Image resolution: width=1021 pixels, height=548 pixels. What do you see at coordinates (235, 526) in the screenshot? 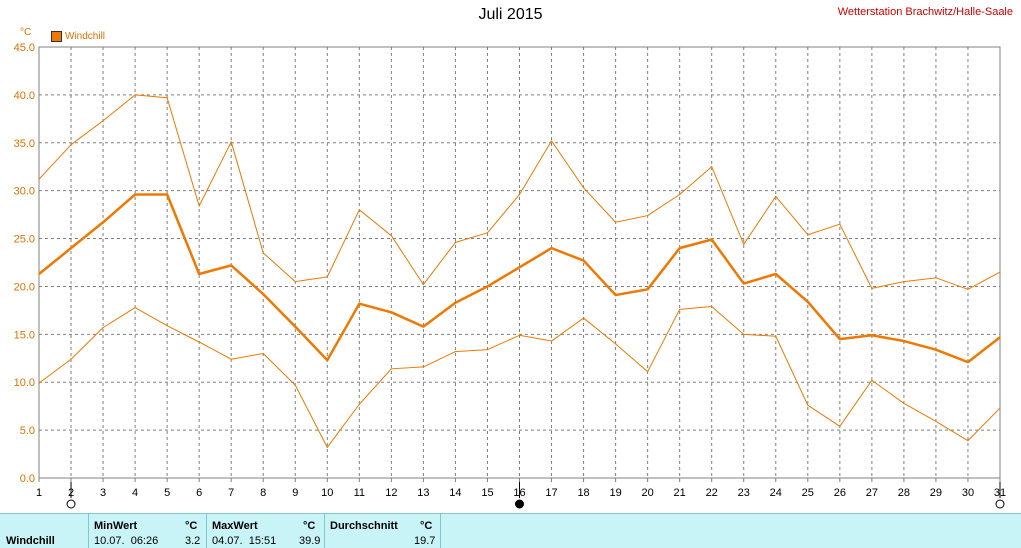
I see `max-header: MaxWert` at bounding box center [235, 526].